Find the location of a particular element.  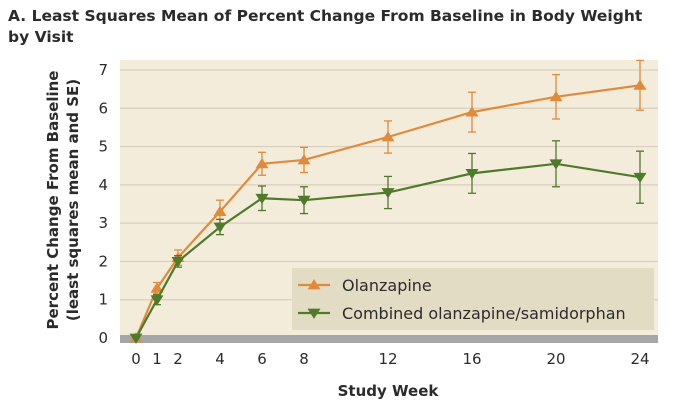

legend-marker-olanzapine is located at coordinates (314, 284).